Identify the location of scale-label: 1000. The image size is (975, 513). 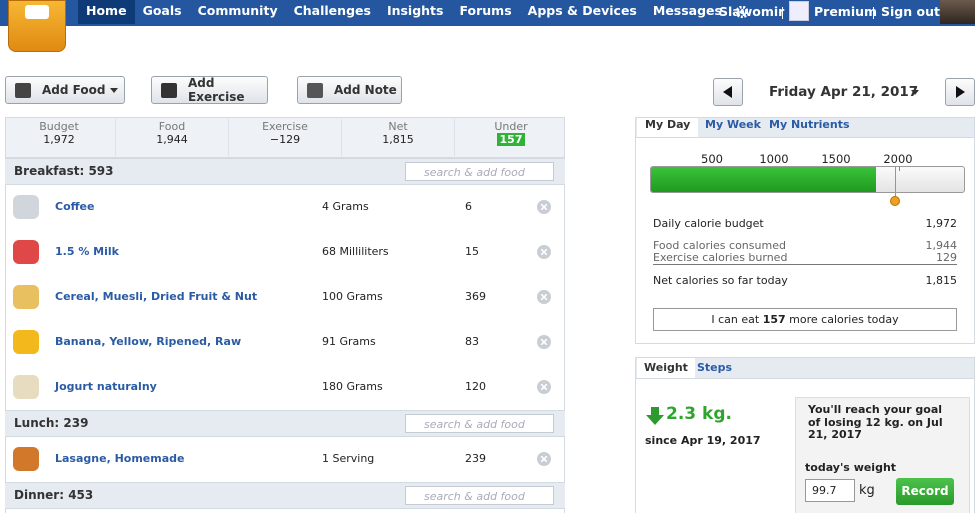
(774, 159).